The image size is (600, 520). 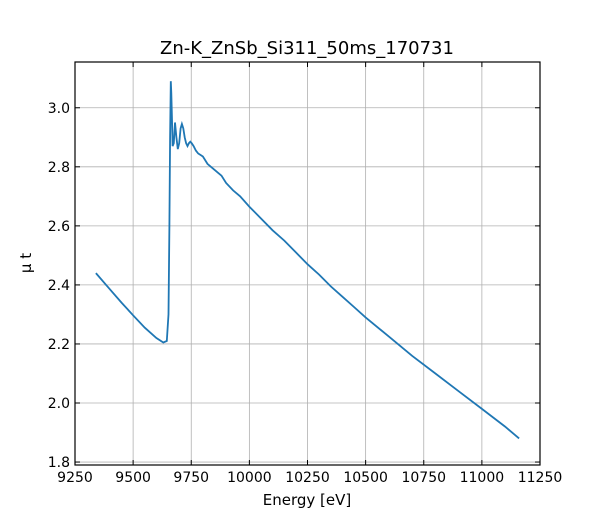 I want to click on y-tick-label: 2.8, so click(x=59, y=168).